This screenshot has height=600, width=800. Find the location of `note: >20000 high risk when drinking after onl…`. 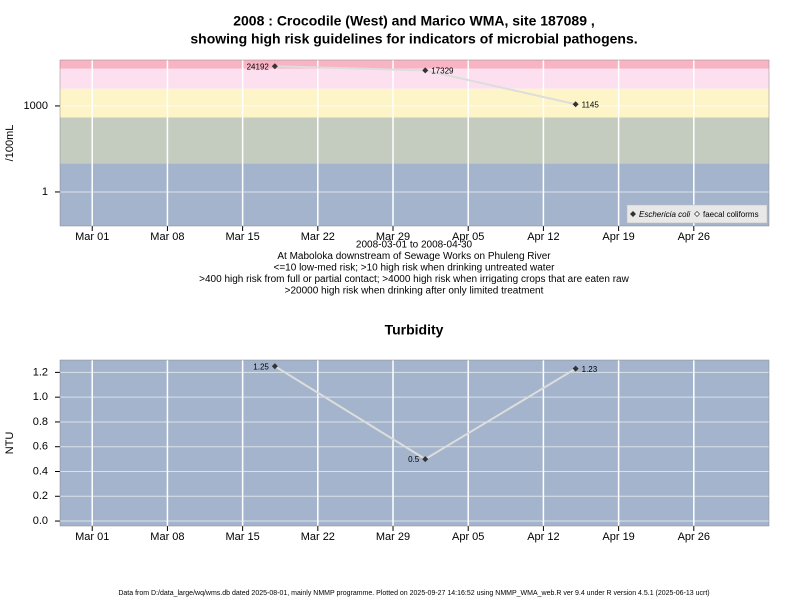

note: >20000 high risk when drinking after onl… is located at coordinates (414, 291).